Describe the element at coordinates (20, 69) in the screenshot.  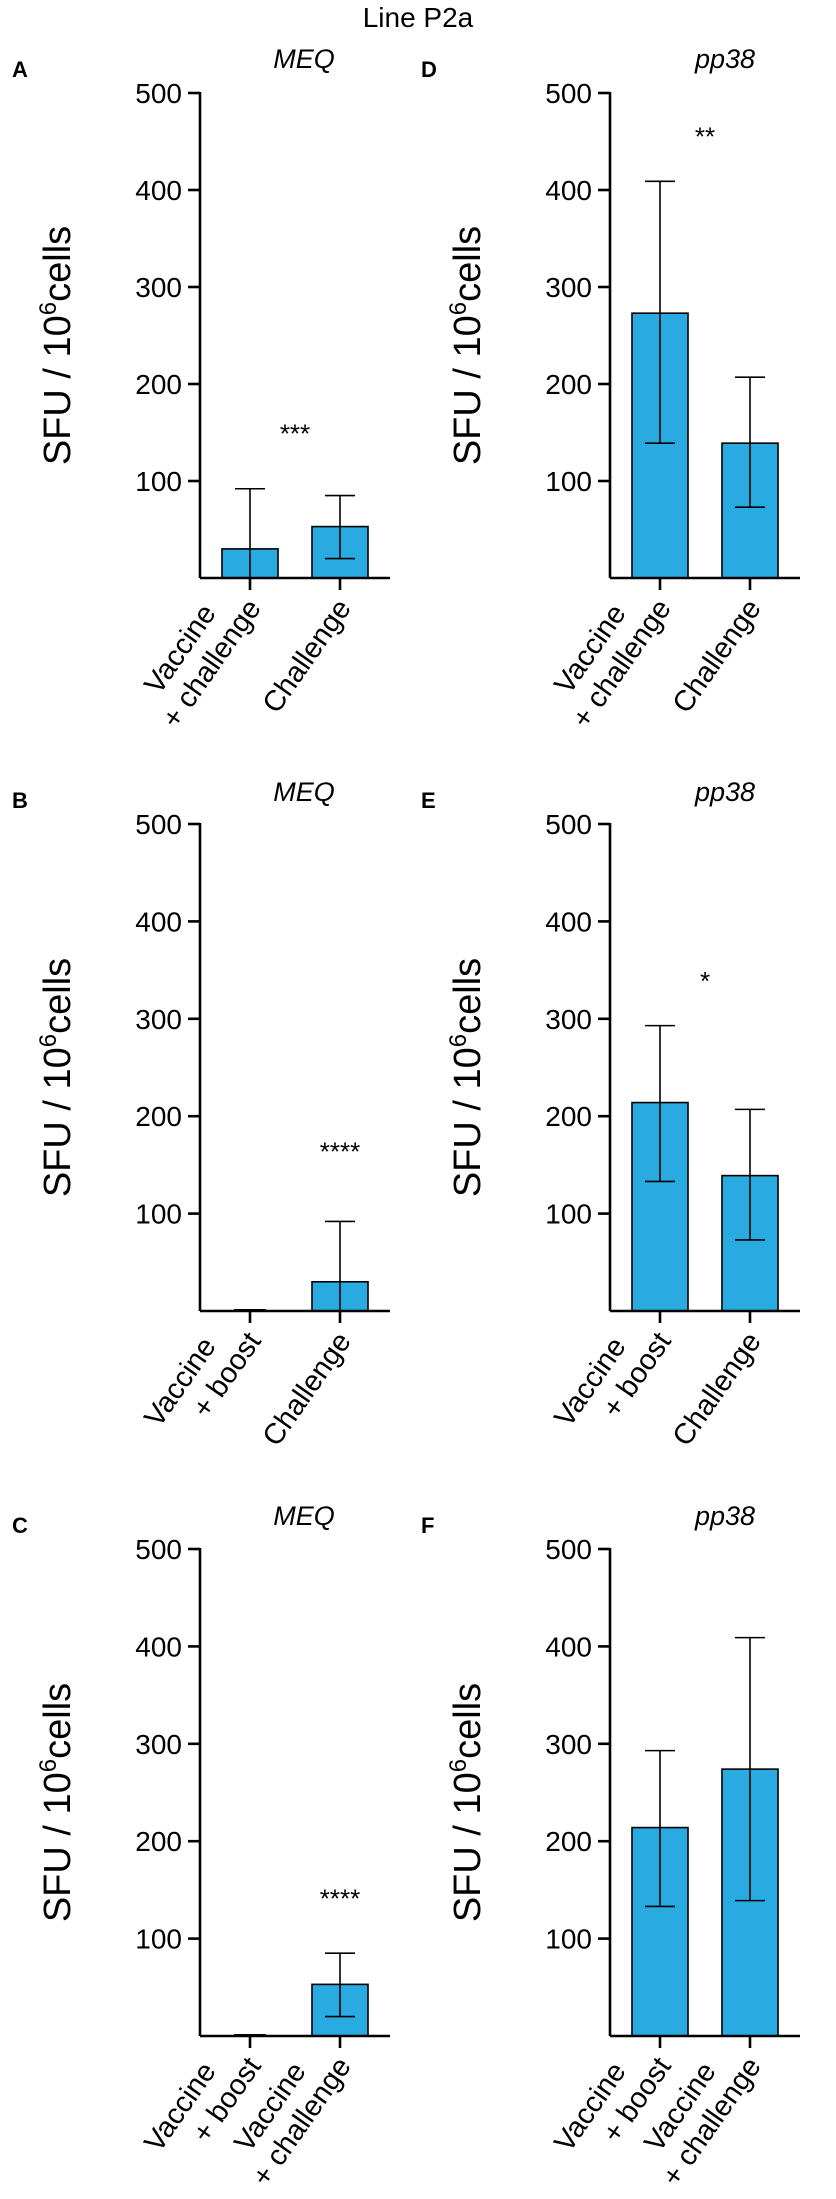
I see `panel-letter: A` at that location.